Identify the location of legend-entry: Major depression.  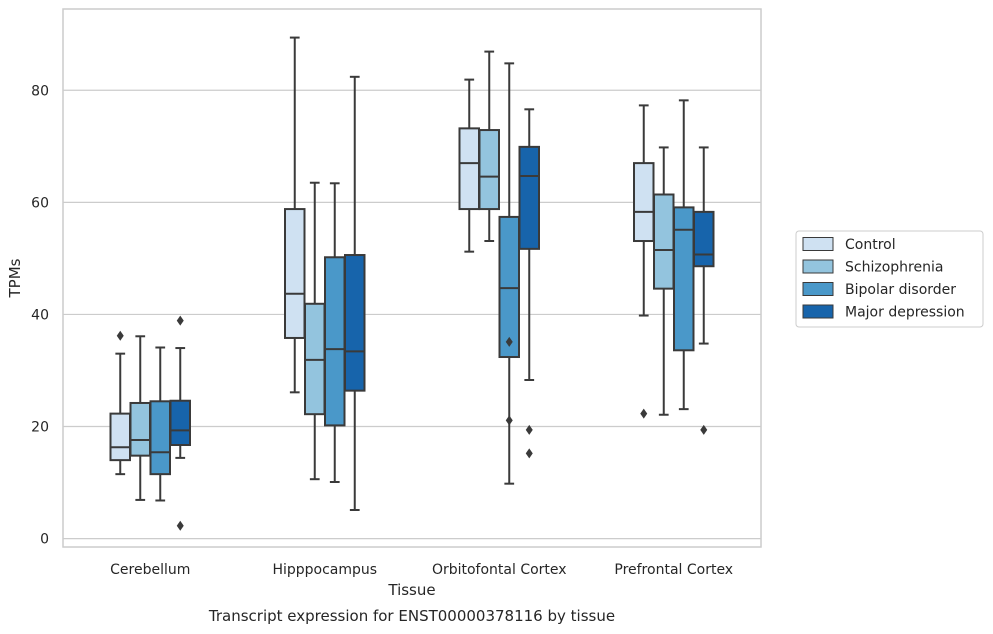
(905, 313).